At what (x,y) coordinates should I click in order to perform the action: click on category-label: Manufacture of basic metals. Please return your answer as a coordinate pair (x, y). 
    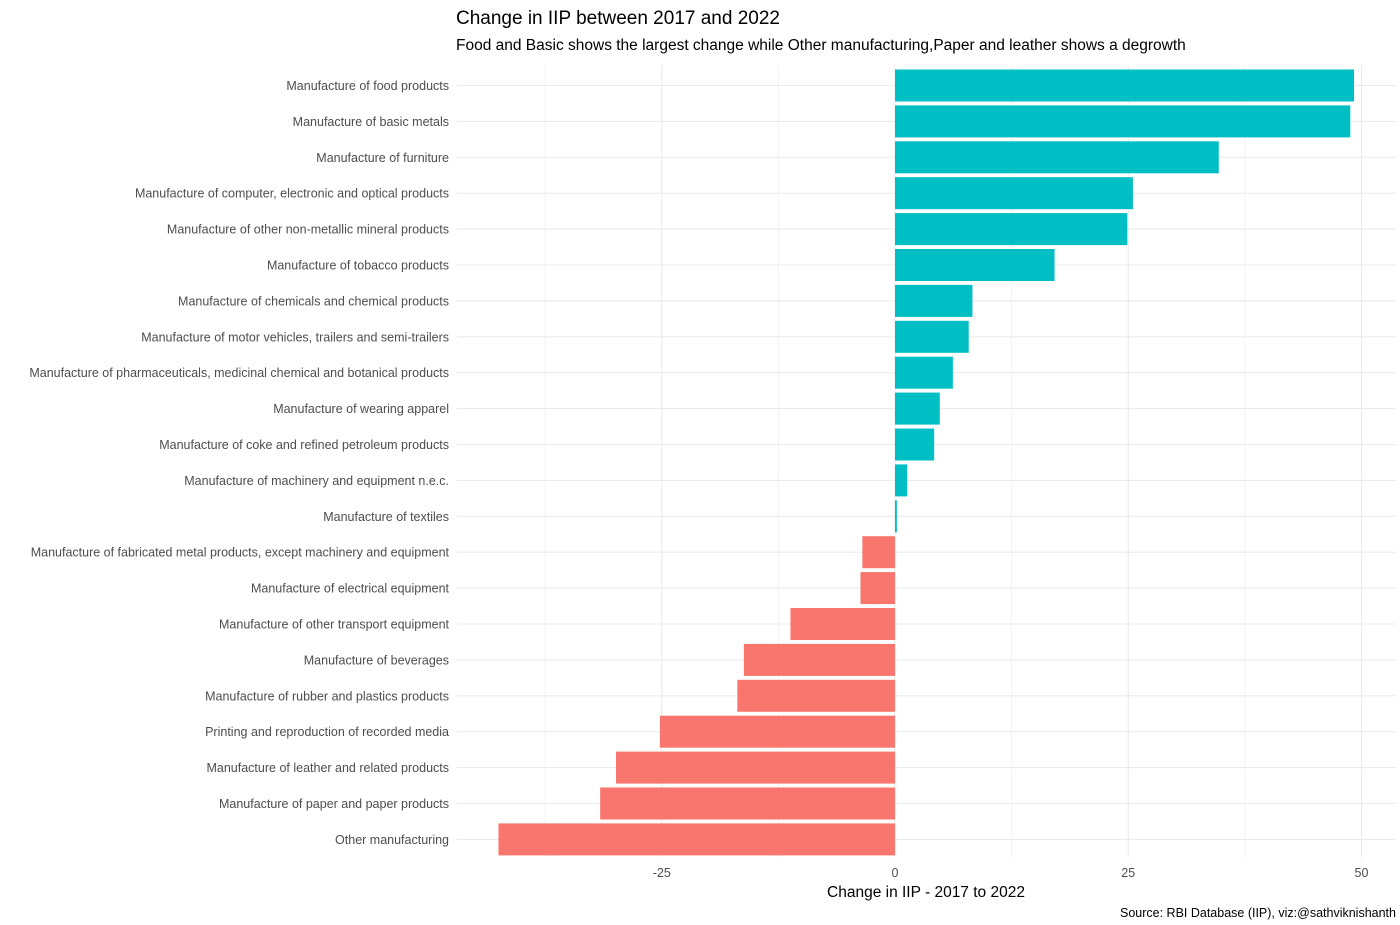
    Looking at the image, I should click on (371, 122).